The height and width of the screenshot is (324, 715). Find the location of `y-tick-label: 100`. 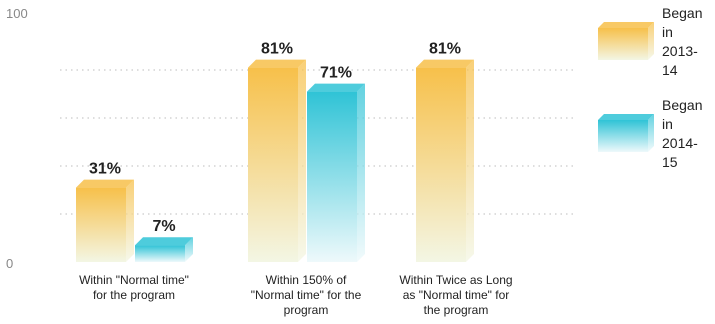

y-tick-label: 100 is located at coordinates (17, 13).